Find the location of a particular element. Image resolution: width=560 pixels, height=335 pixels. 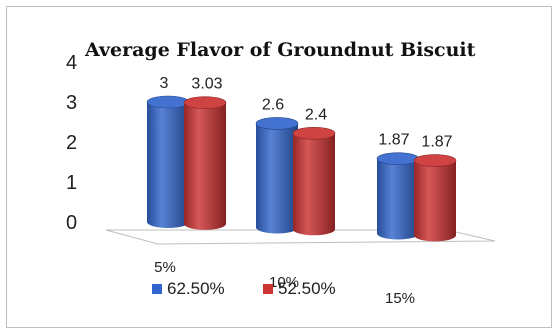

y-tick-label: 4 is located at coordinates (71, 63).